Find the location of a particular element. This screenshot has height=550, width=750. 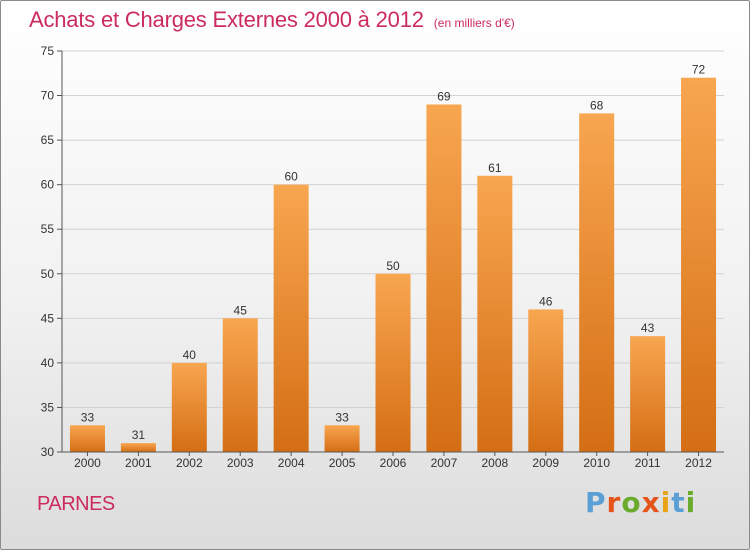

bar-value-label: 45 is located at coordinates (241, 310).